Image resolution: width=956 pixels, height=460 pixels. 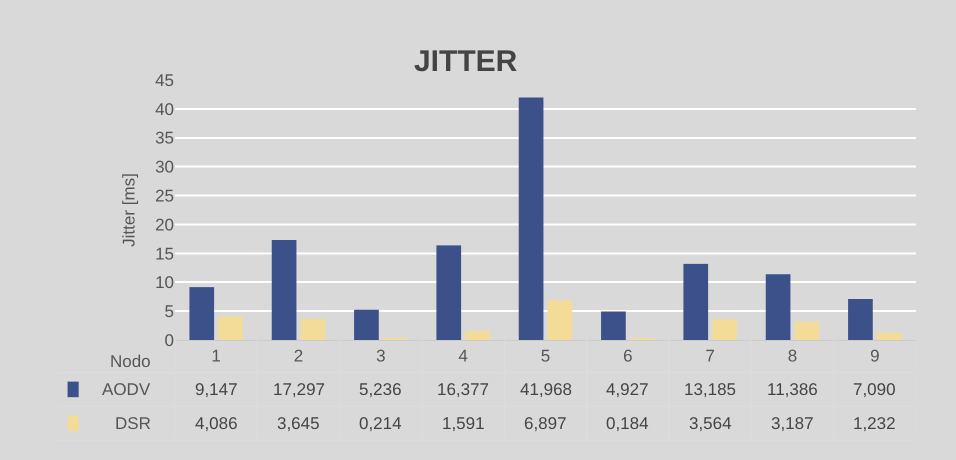 What do you see at coordinates (216, 423) in the screenshot?
I see `data-label: 4,086` at bounding box center [216, 423].